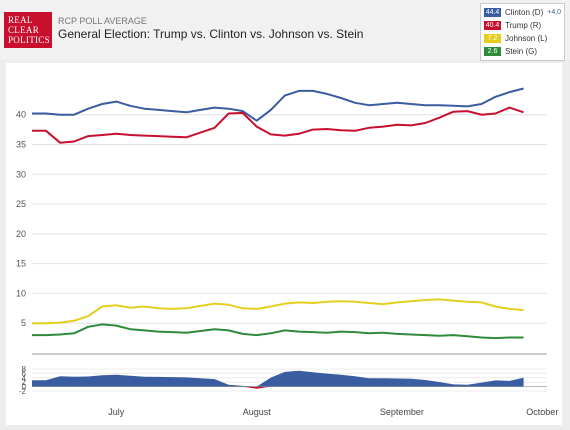 This screenshot has width=570, height=430. Describe the element at coordinates (21, 174) in the screenshot. I see `y-tick-label: 30` at that location.